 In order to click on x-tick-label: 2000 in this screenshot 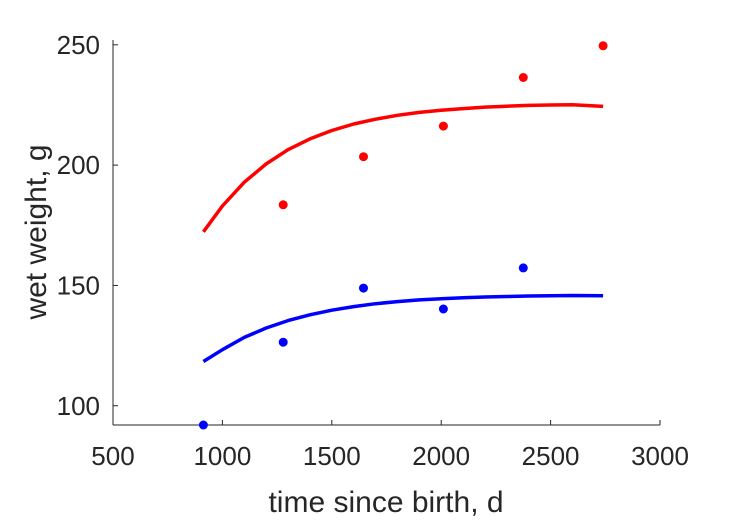, I will do `click(441, 456)`.